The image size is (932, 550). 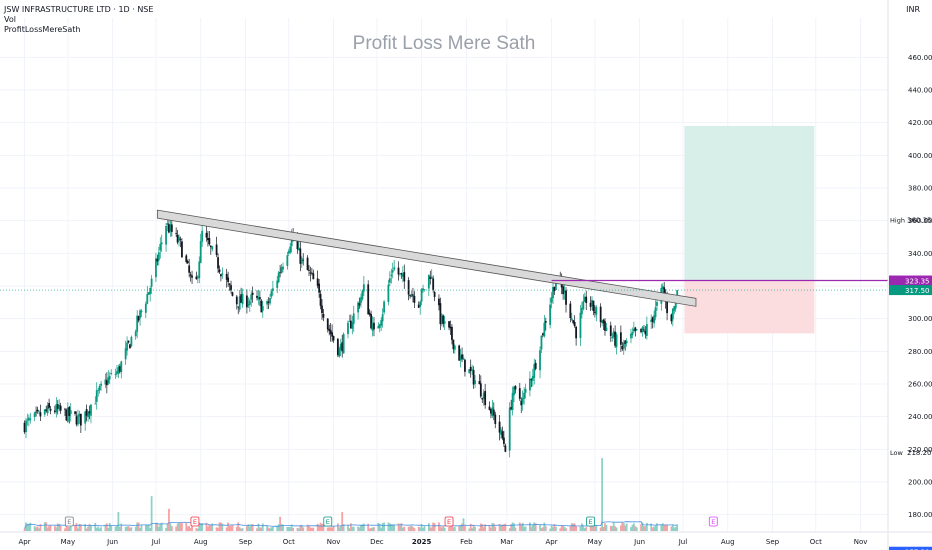 What do you see at coordinates (449, 521) in the screenshot?
I see `earnings-badge` at bounding box center [449, 521].